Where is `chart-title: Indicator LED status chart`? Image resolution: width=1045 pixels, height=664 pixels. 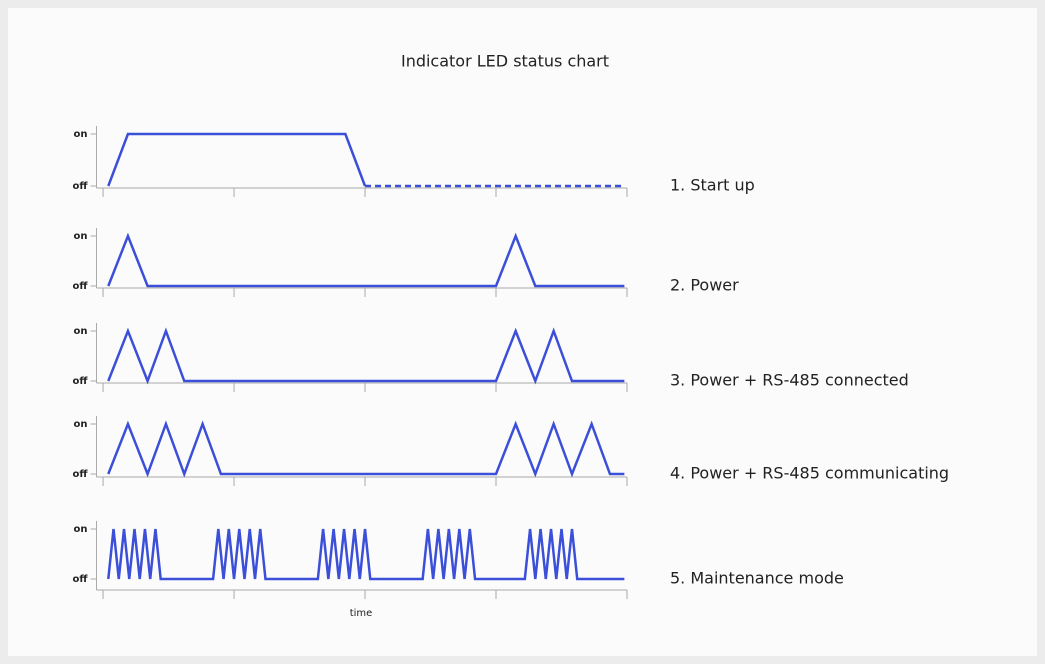 chart-title: Indicator LED status chart is located at coordinates (505, 61).